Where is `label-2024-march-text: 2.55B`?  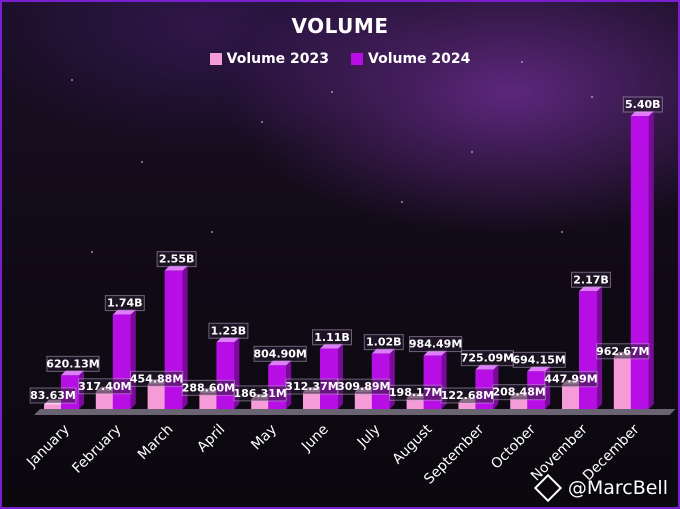
label-2024-march-text: 2.55B is located at coordinates (177, 259).